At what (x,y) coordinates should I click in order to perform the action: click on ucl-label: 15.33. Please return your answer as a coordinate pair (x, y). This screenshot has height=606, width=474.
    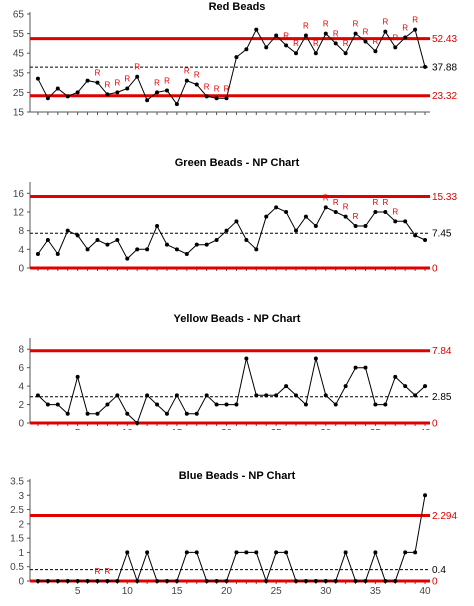
    Looking at the image, I should click on (444, 197).